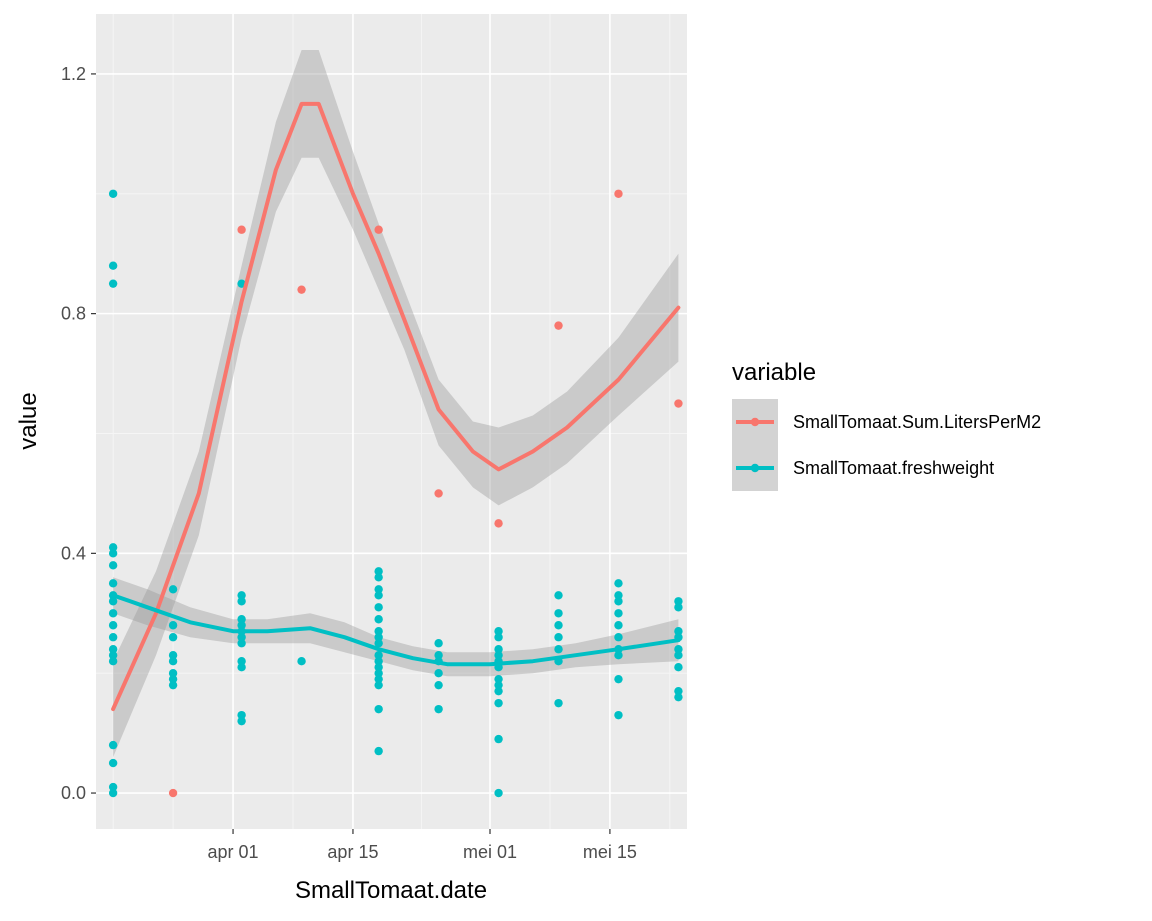 Image resolution: width=1152 pixels, height=921 pixels. What do you see at coordinates (893, 468) in the screenshot?
I see `legend-label: SmallTomaat.freshweight` at bounding box center [893, 468].